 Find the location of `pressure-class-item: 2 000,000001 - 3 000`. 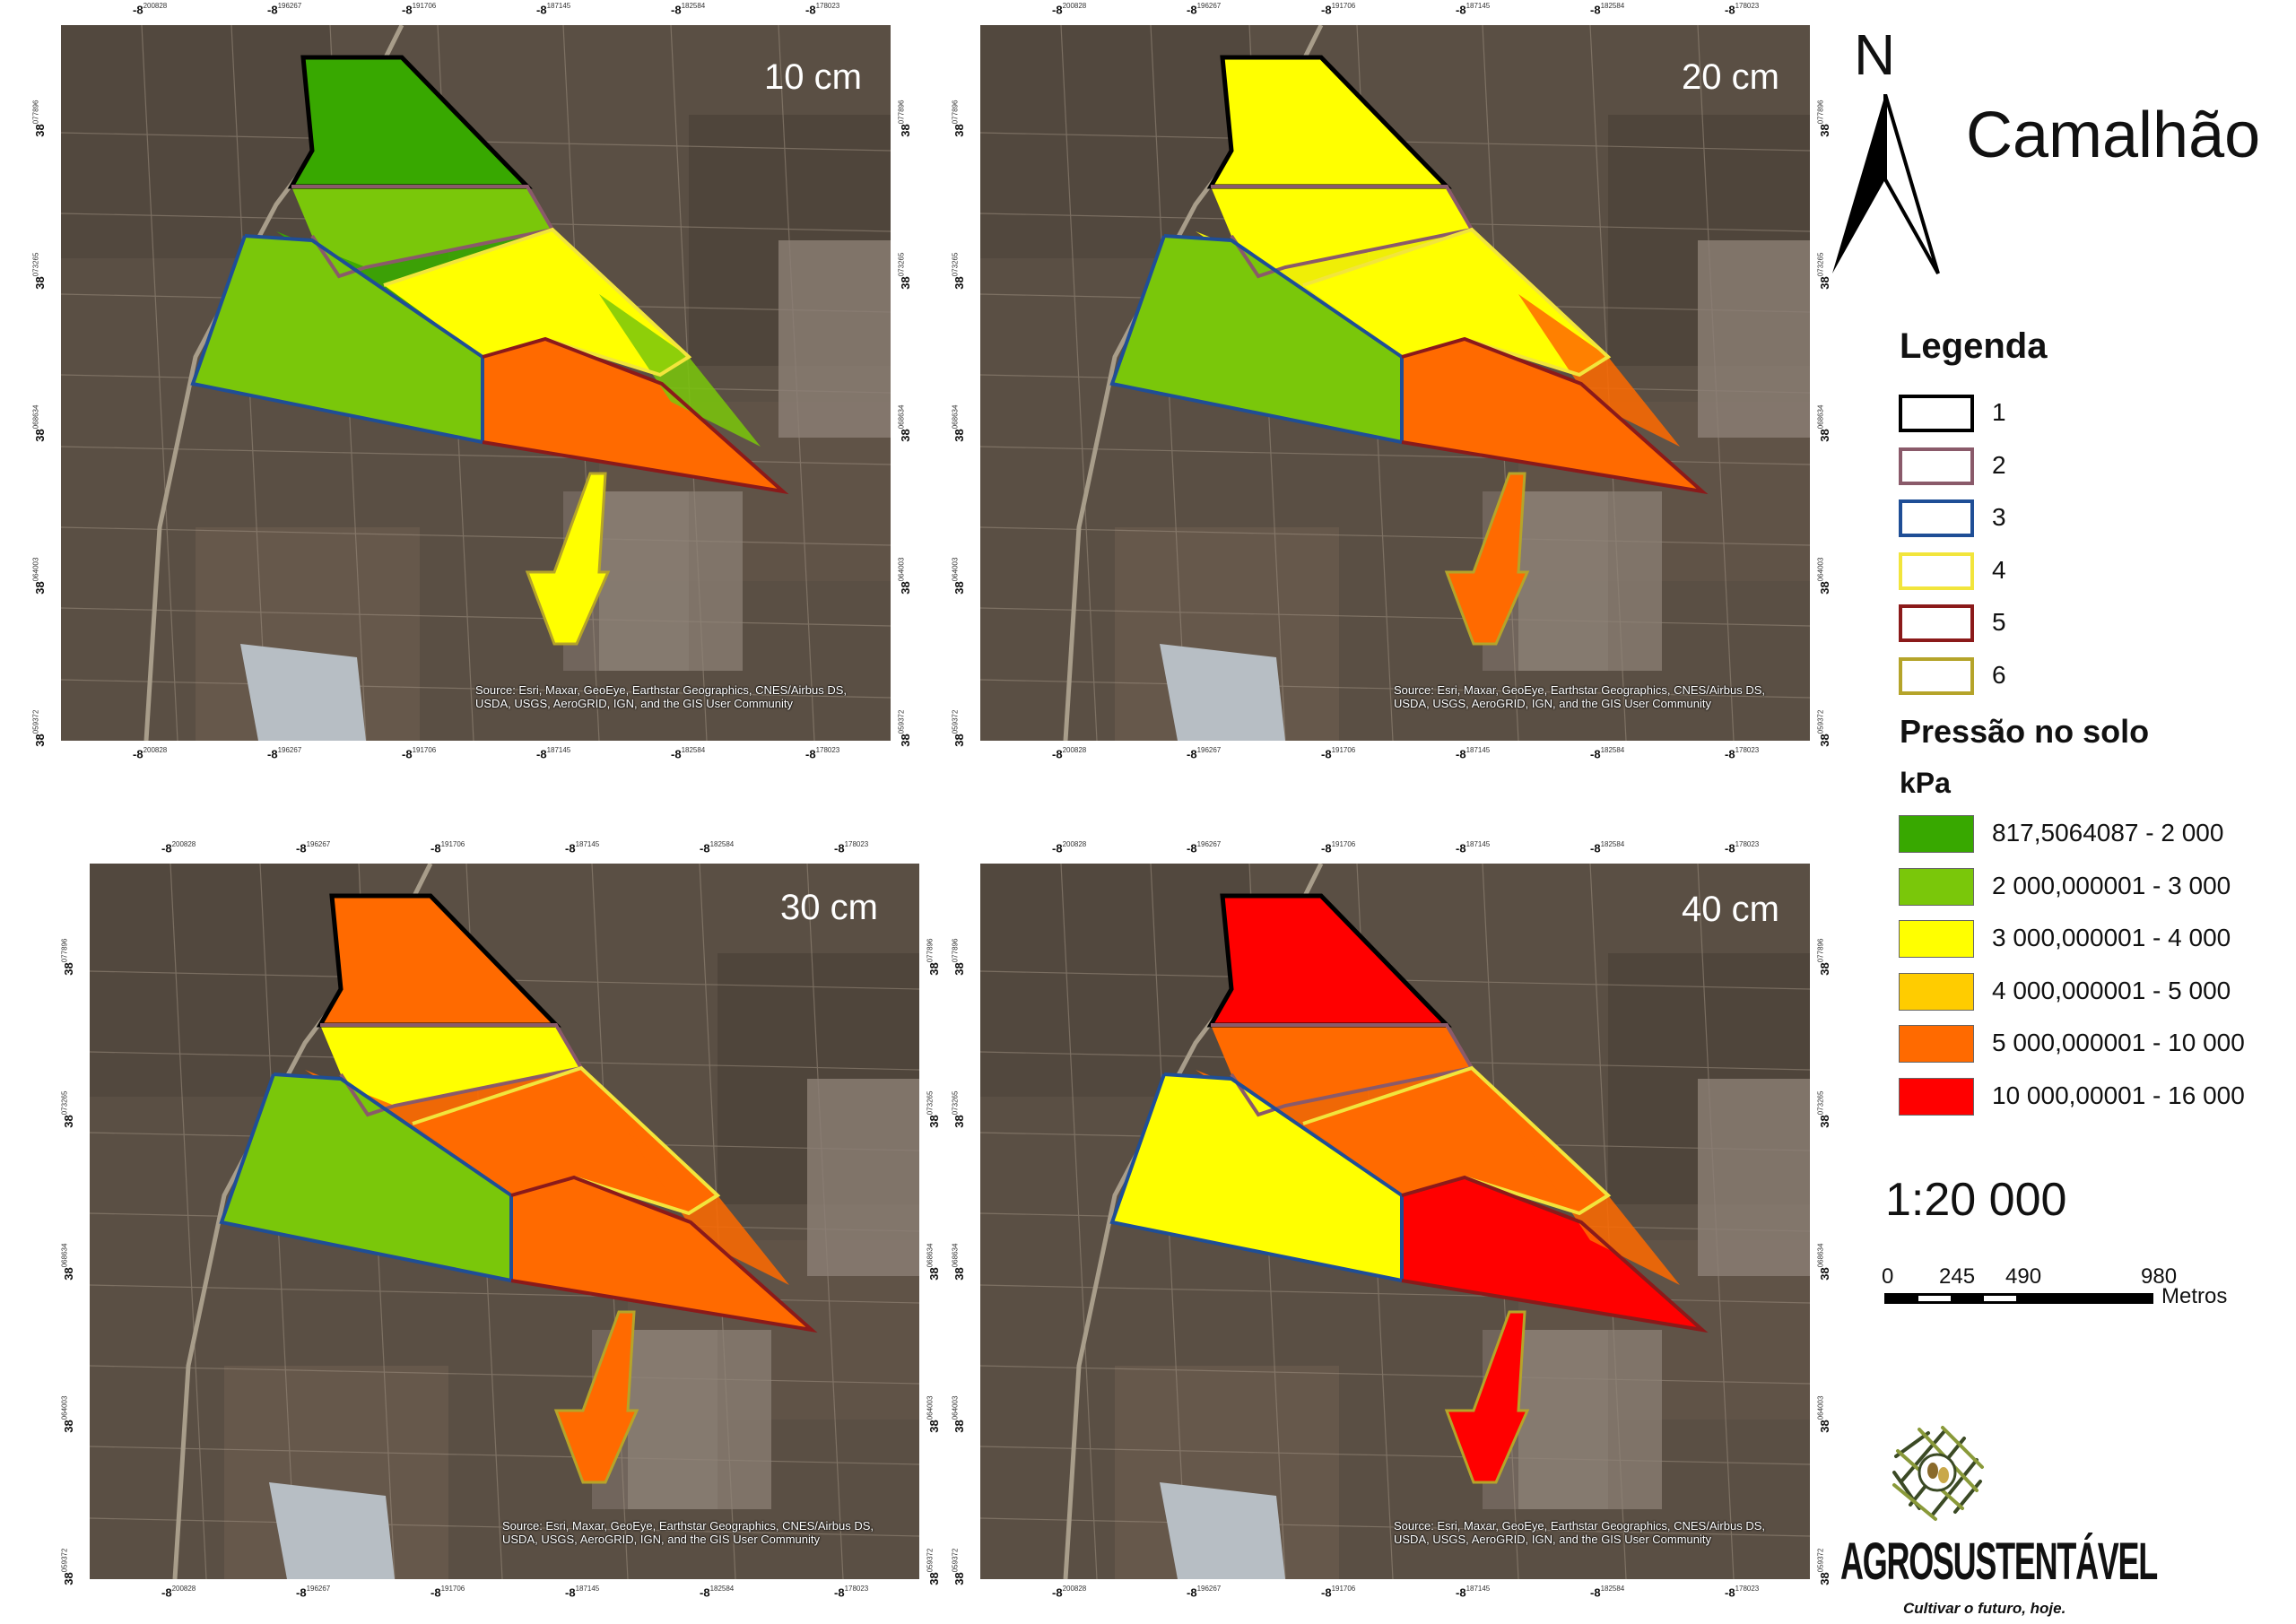

pressure-class-item: 2 000,000001 - 3 000 is located at coordinates (2087, 888).